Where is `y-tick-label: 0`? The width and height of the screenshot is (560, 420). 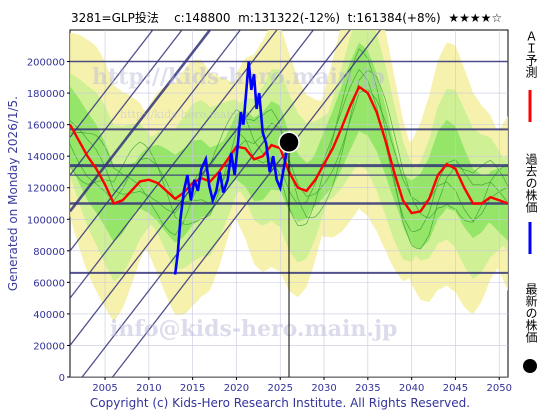 y-tick-label: 0 is located at coordinates (62, 378).